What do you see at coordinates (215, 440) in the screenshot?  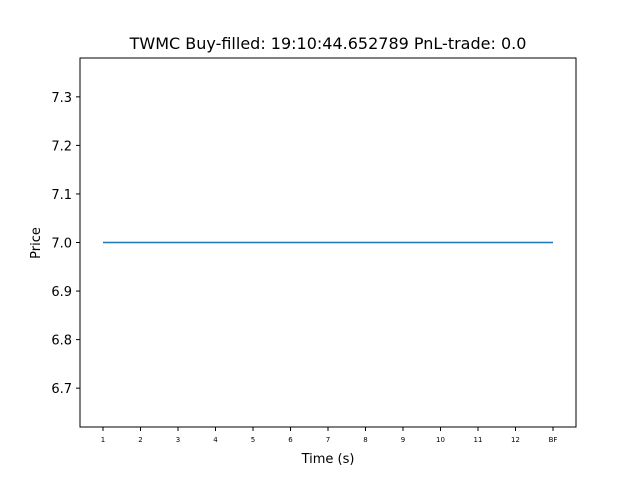 I see `x-tick-label: 4` at bounding box center [215, 440].